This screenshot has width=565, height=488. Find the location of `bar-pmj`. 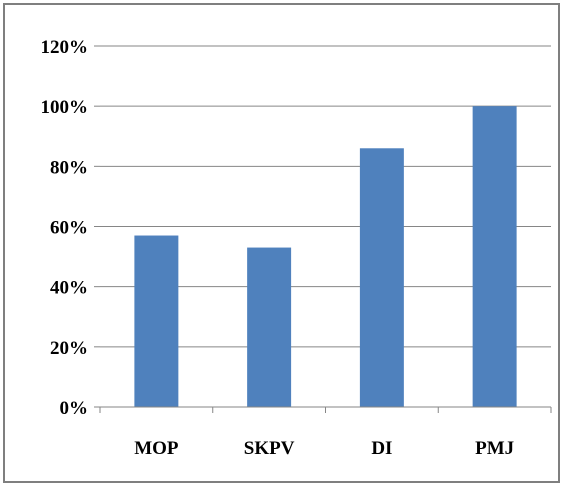

bar-pmj is located at coordinates (495, 256).